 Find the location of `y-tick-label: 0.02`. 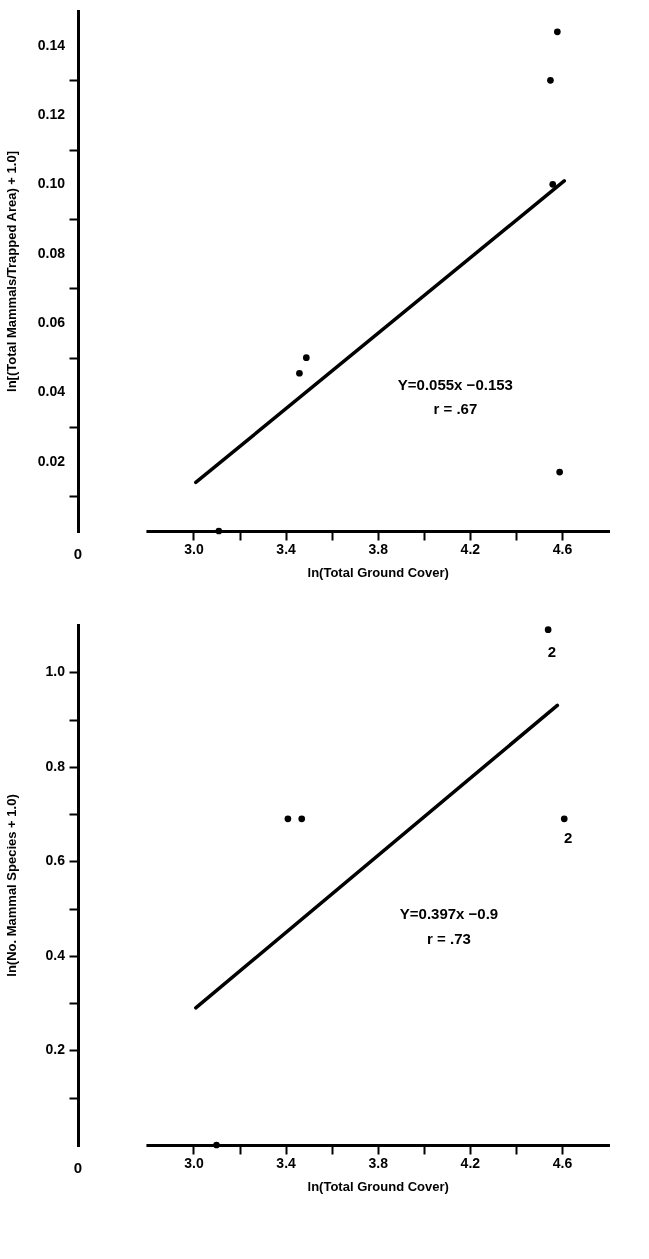

y-tick-label: 0.02 is located at coordinates (51, 460).